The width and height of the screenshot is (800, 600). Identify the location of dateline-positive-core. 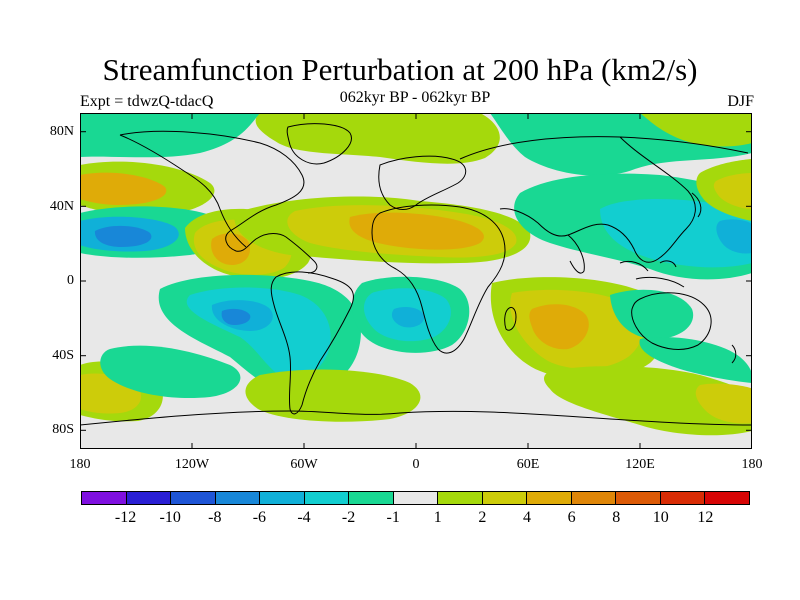
(732, 191).